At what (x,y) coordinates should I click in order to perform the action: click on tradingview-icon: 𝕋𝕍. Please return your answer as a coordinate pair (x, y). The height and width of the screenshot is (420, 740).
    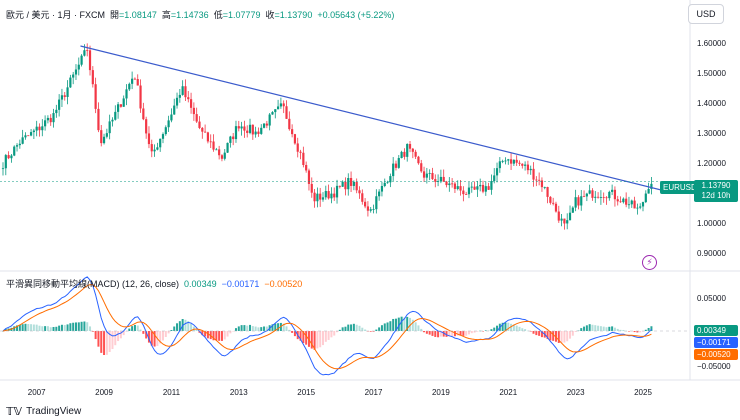
    Looking at the image, I should click on (14, 412).